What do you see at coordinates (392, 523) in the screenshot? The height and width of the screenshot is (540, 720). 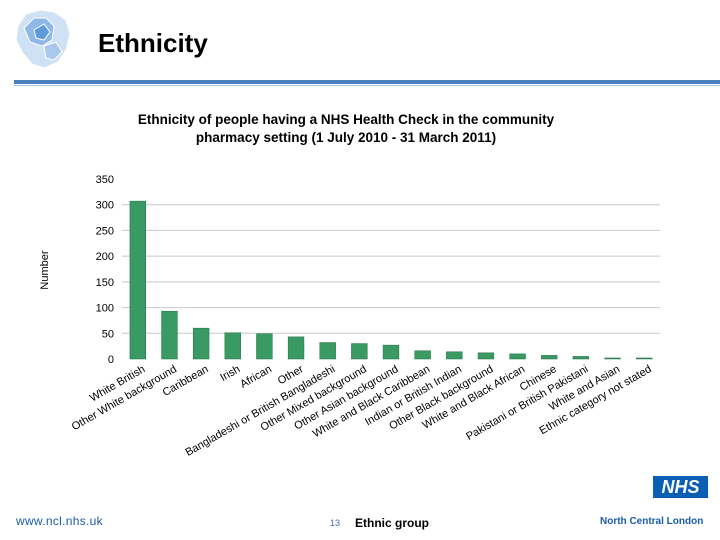 I see `x-axis-label: Ethnic group` at bounding box center [392, 523].